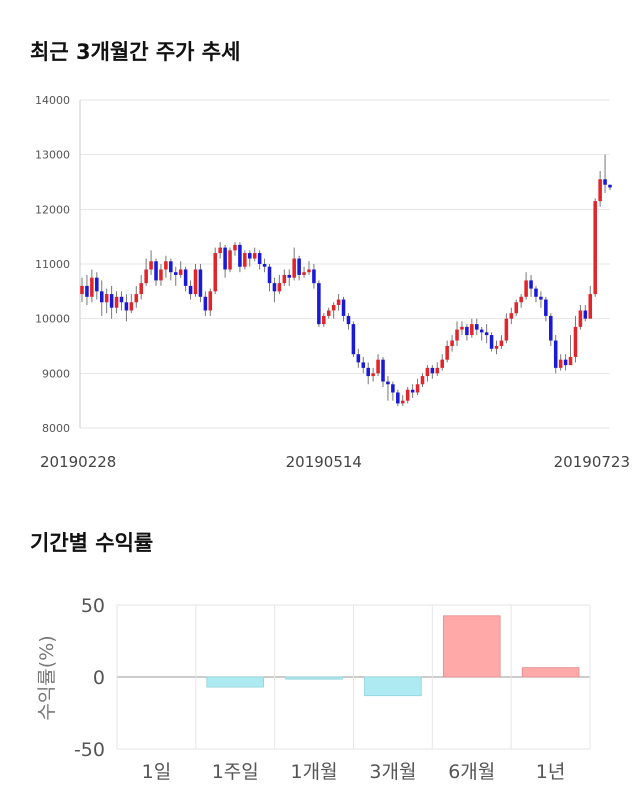 Image resolution: width=640 pixels, height=810 pixels. Describe the element at coordinates (47, 677) in the screenshot. I see `bar-y-axis-label: 수익률(%)` at that location.